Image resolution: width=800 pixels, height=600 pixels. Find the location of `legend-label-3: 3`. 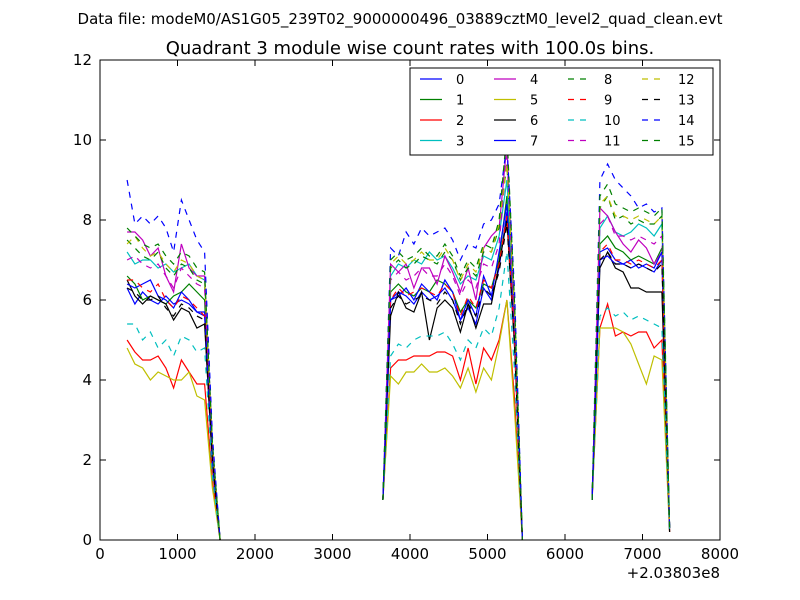

legend-label-3: 3 is located at coordinates (460, 142).